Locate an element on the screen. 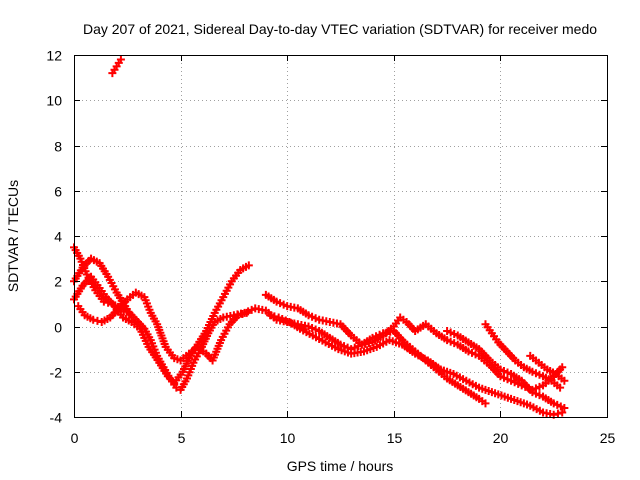 This screenshot has width=640, height=480. series-trace-a is located at coordinates (116, 66).